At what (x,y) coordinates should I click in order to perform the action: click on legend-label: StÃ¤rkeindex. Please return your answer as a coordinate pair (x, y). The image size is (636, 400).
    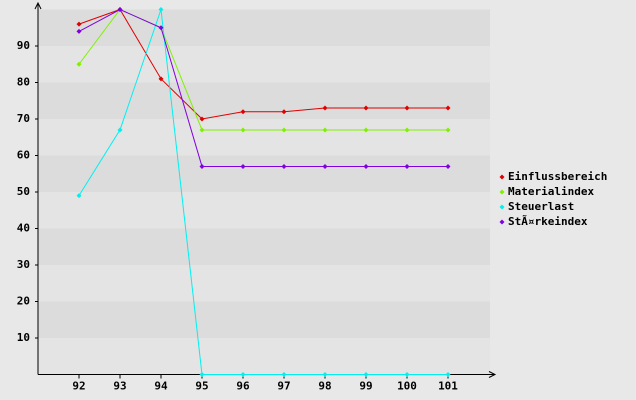
    Looking at the image, I should click on (548, 221).